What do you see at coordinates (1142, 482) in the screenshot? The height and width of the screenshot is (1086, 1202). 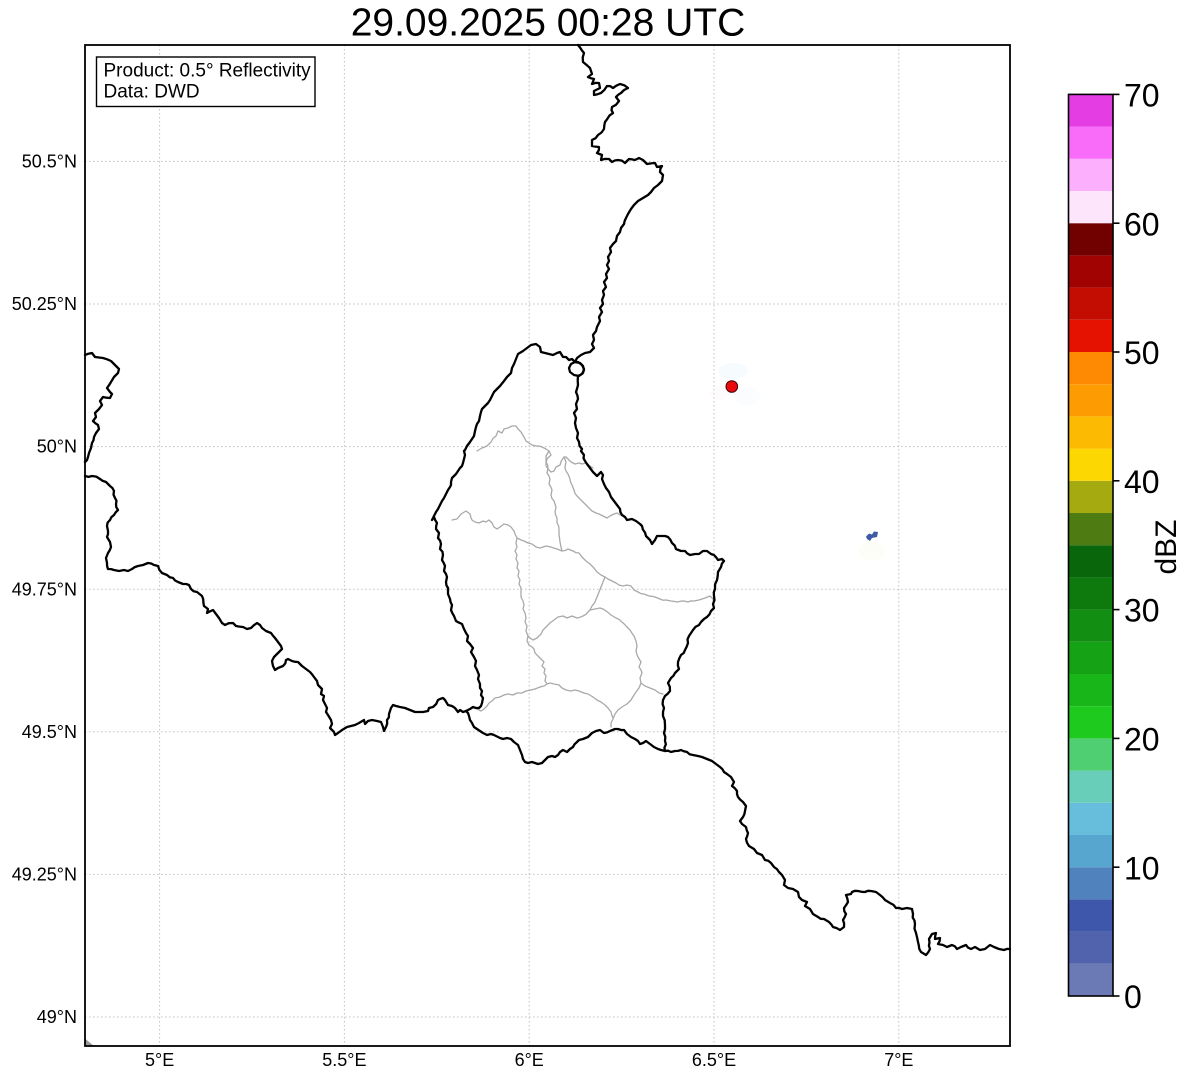 I see `svg-text: 40` at bounding box center [1142, 482].